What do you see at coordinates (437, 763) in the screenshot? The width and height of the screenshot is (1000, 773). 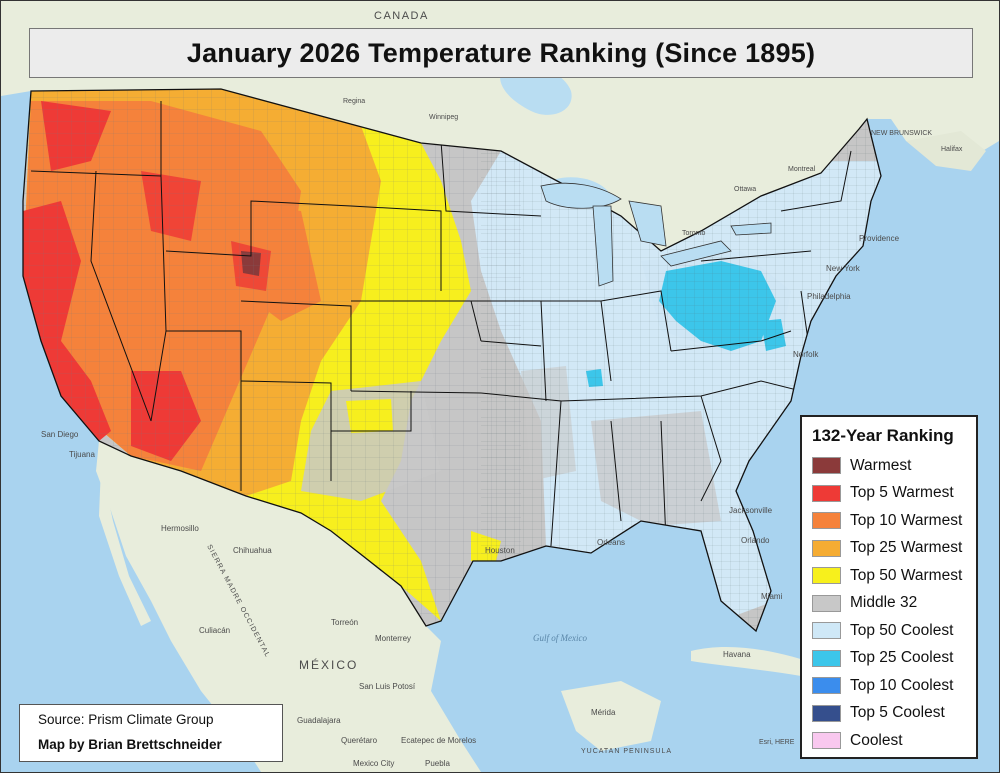 I see `label-puebla: Puebla` at bounding box center [437, 763].